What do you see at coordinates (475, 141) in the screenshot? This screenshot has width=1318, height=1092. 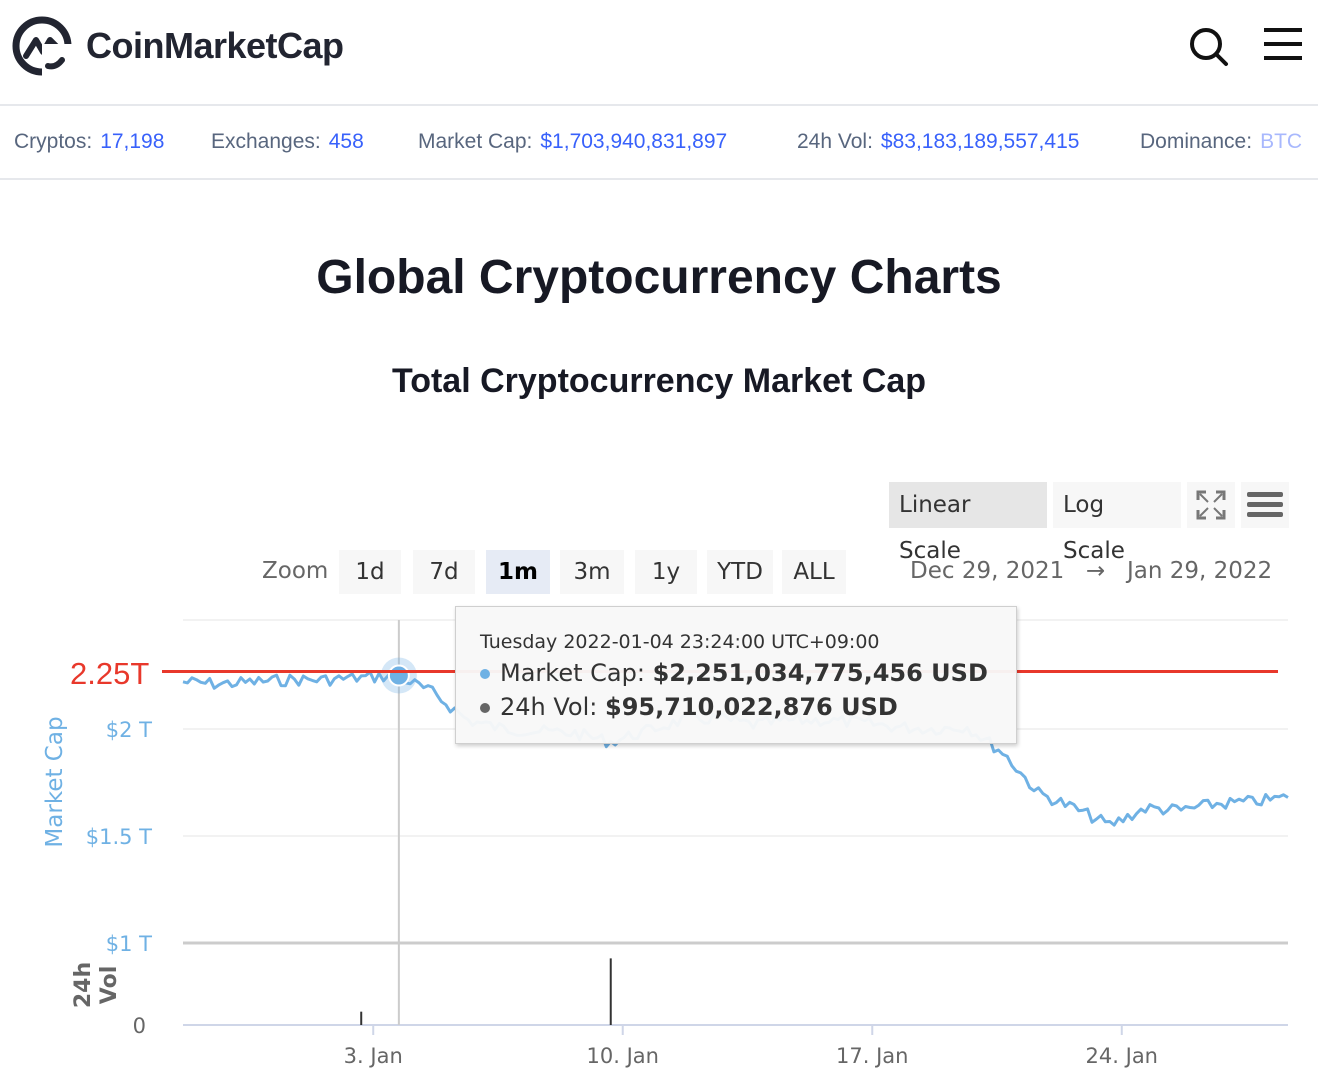 I see `stat-label: Market Cap:` at bounding box center [475, 141].